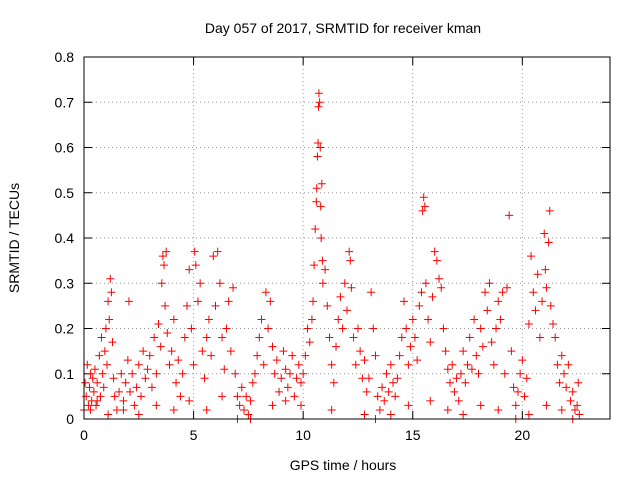 This screenshot has width=640, height=480. What do you see at coordinates (303, 435) in the screenshot?
I see `x-tick-label: 10` at bounding box center [303, 435].